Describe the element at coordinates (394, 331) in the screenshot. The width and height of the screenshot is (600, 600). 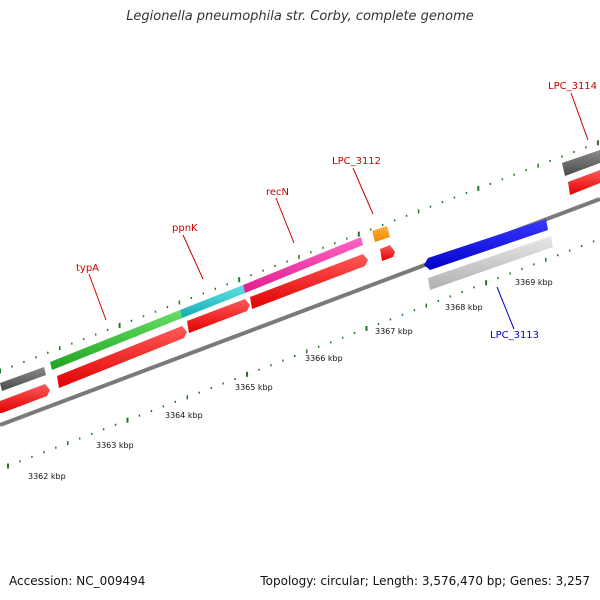
I see `scale-label: 3367 kbp` at that location.